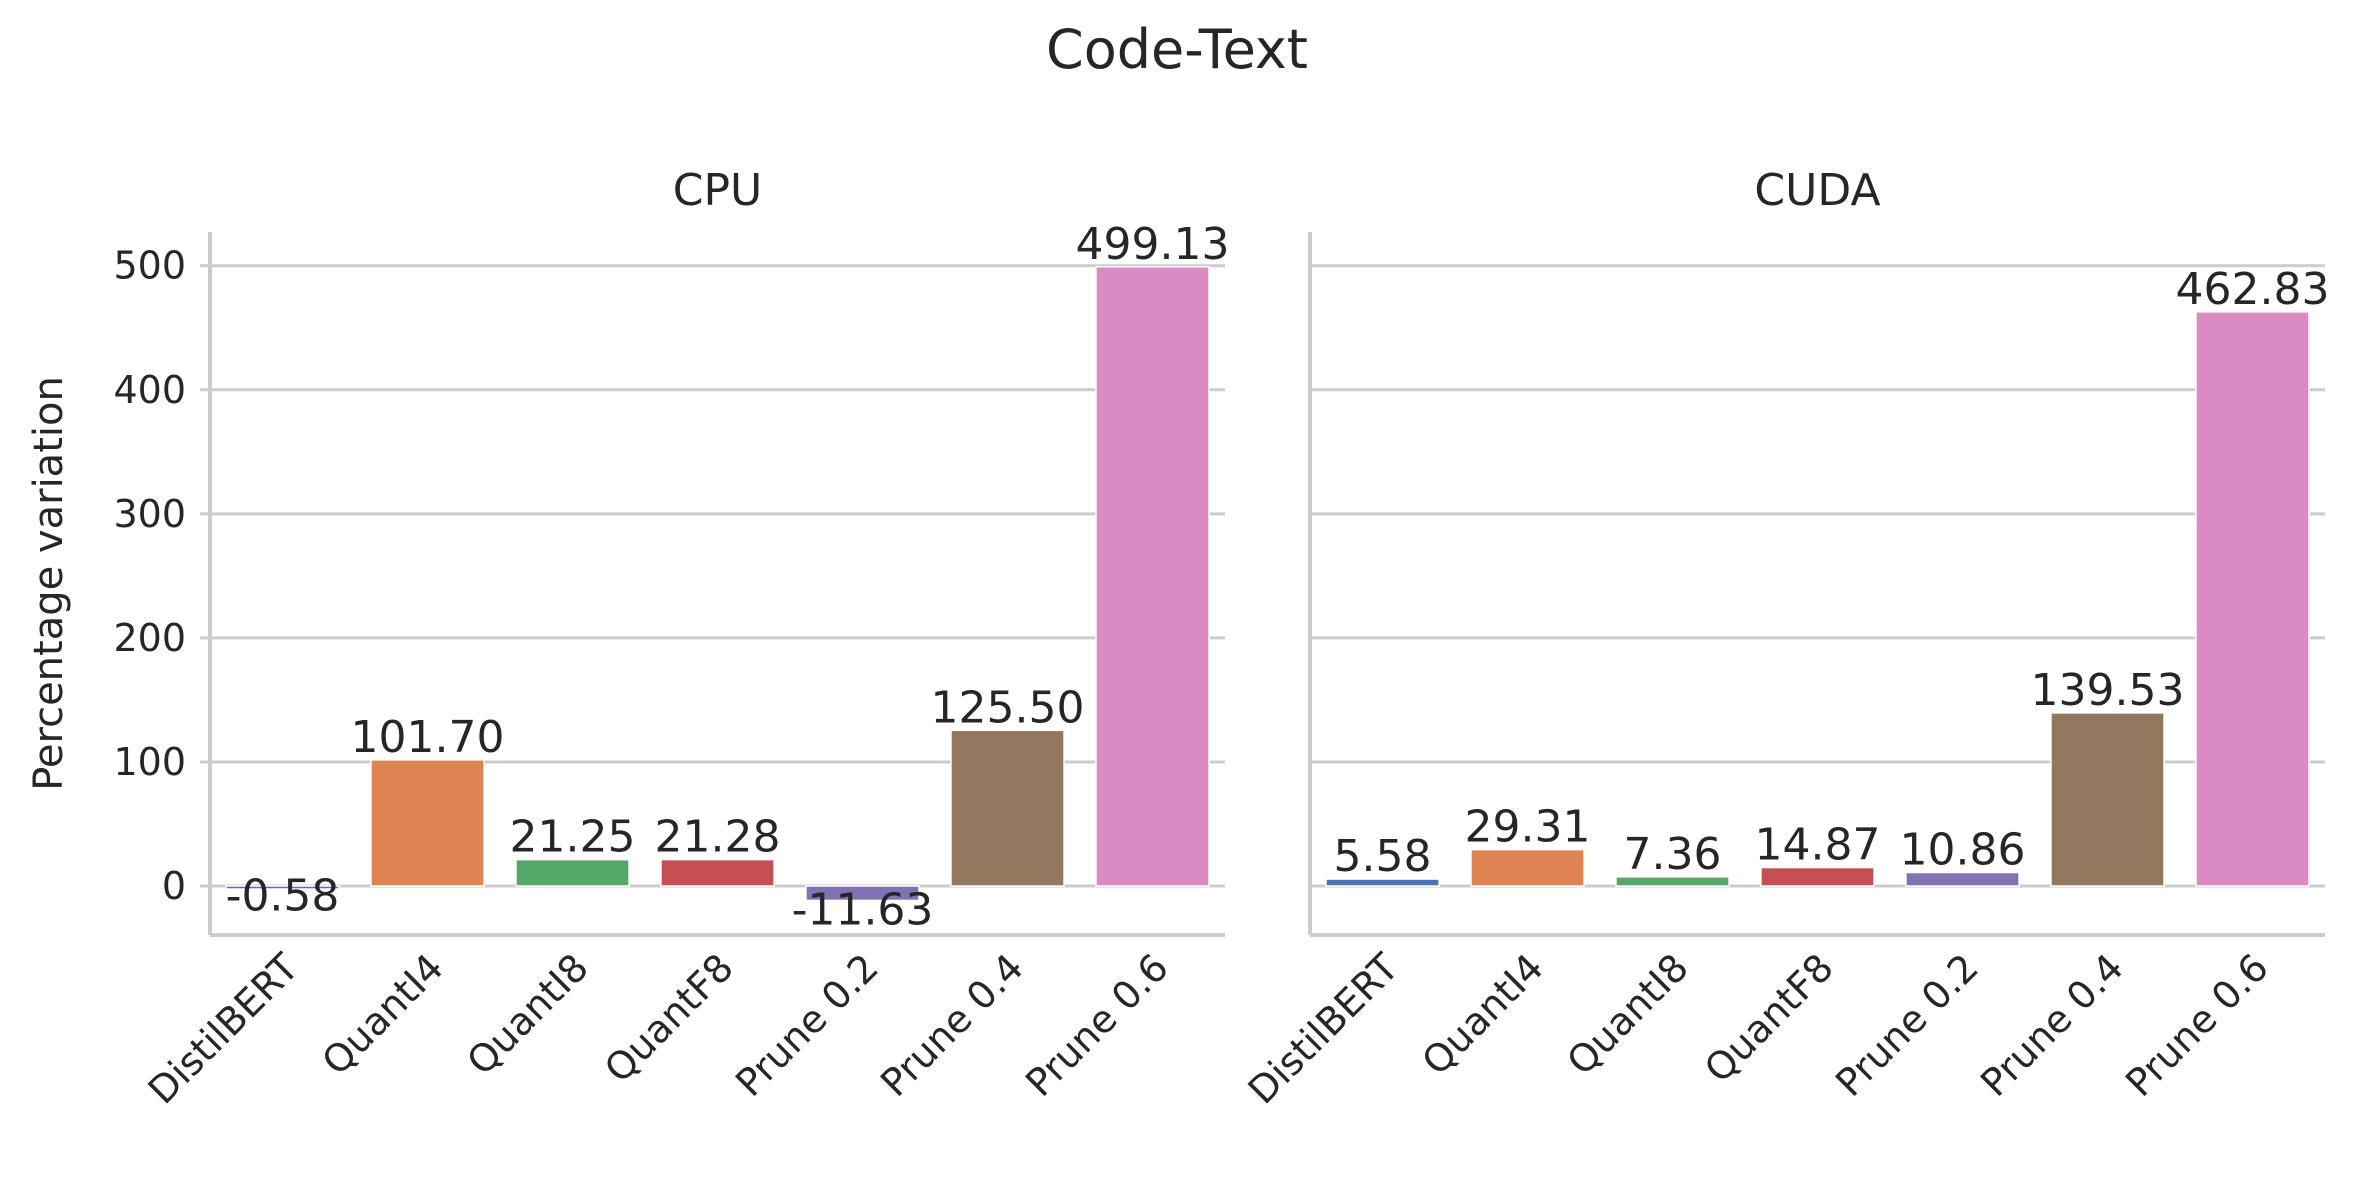 This screenshot has height=1181, width=2354. I want to click on data-label: 7.36, so click(1673, 854).